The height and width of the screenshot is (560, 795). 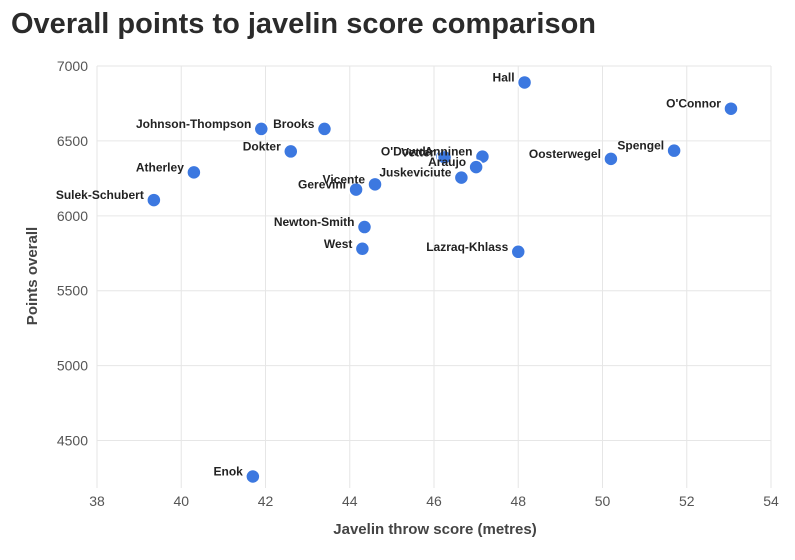 What do you see at coordinates (603, 501) in the screenshot?
I see `x-tick-label: 50` at bounding box center [603, 501].